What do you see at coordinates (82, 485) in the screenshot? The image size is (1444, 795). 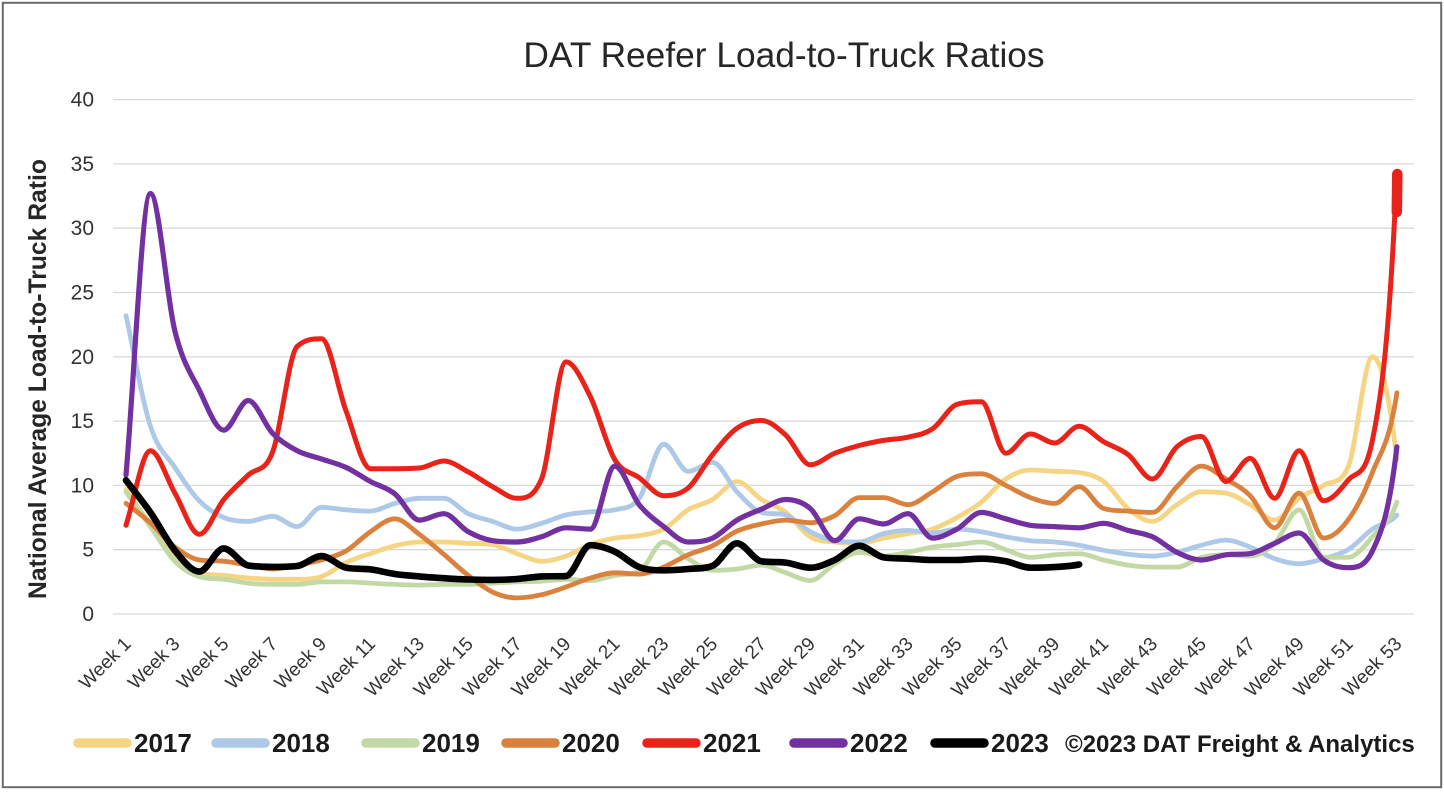 I see `svg-text: 10` at bounding box center [82, 485].